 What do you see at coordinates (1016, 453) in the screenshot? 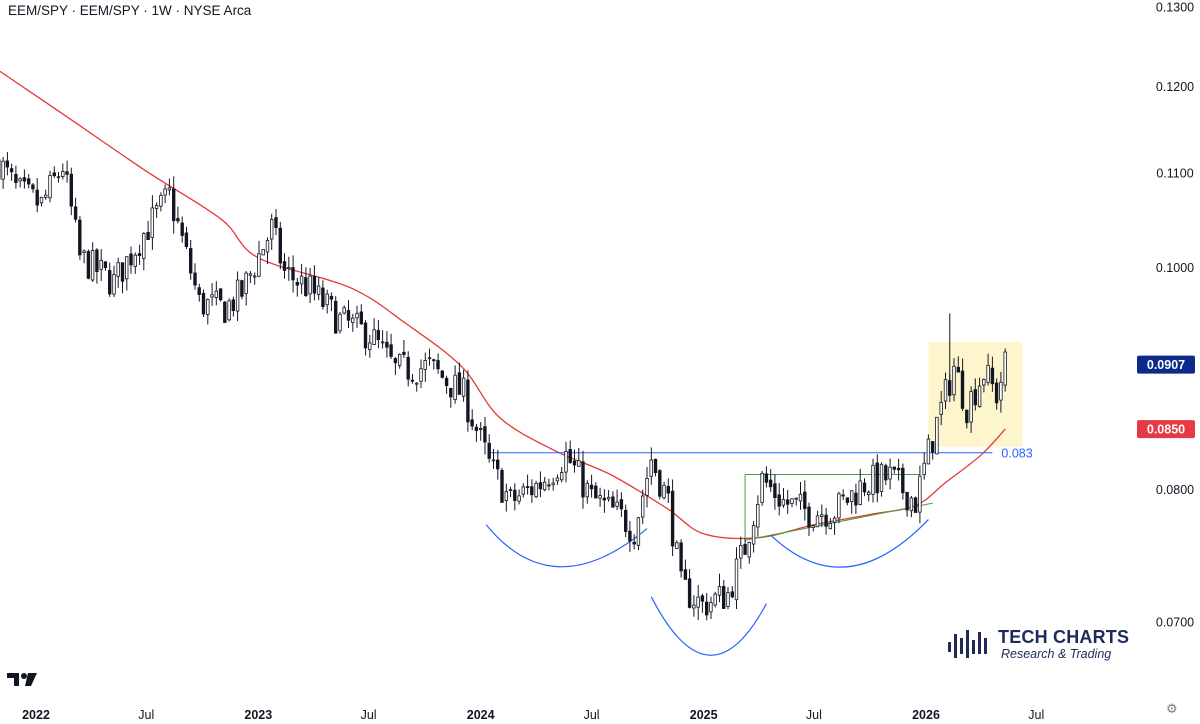
I see `breakout-level-label: 0.083` at bounding box center [1016, 453].